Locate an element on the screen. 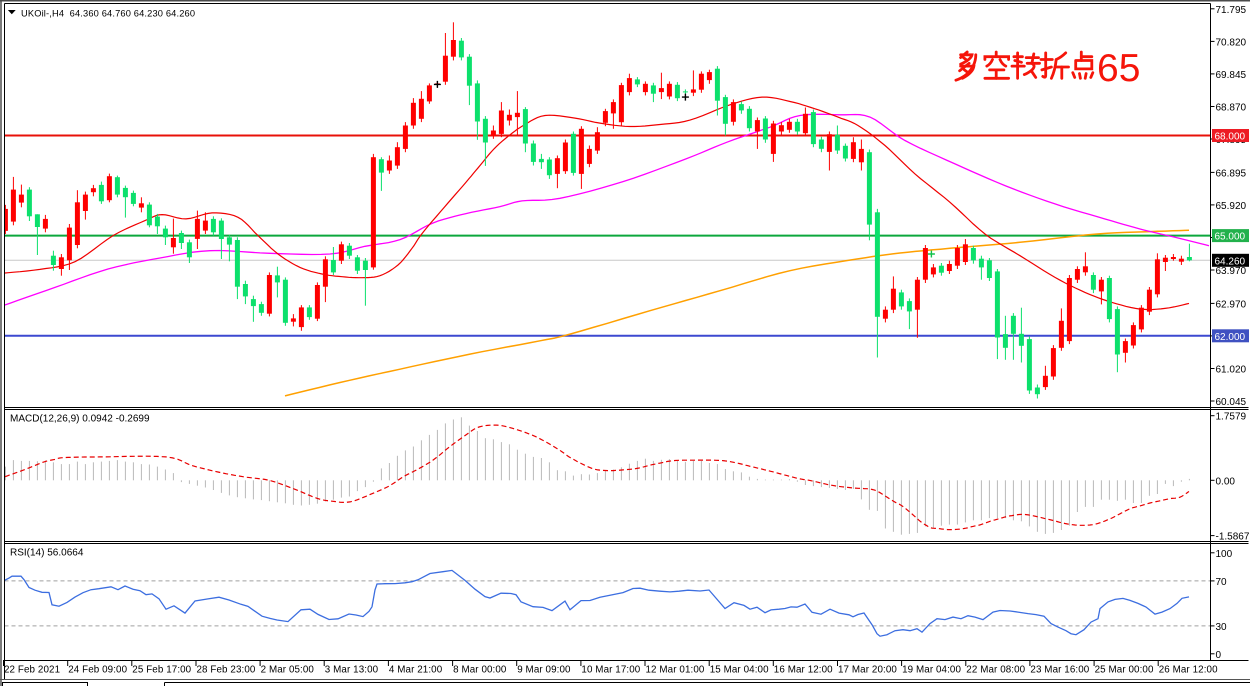 This screenshot has width=1250, height=686. svg-text: 66.895 is located at coordinates (1231, 173).